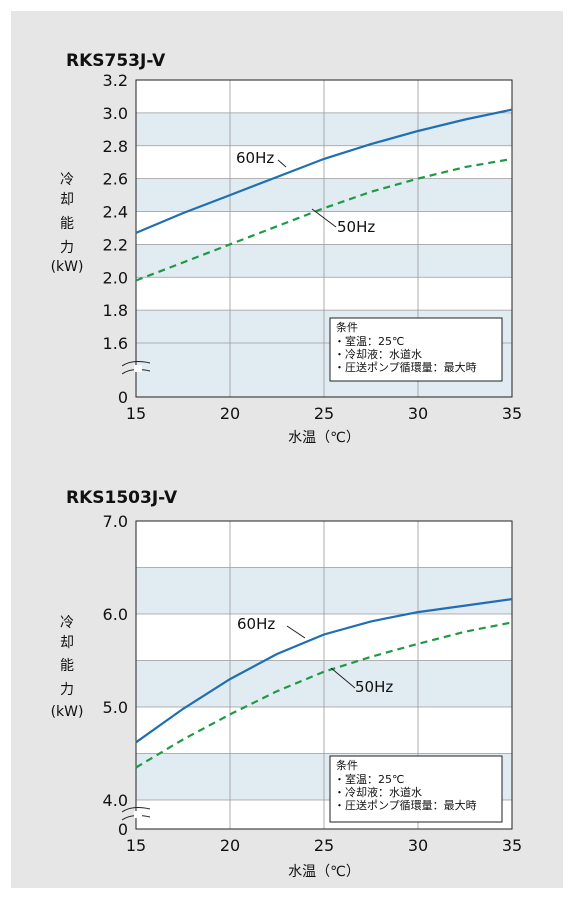 The height and width of the screenshot is (899, 574). What do you see at coordinates (115, 80) in the screenshot?
I see `chart1-y-tick-label: 3.2` at bounding box center [115, 80].